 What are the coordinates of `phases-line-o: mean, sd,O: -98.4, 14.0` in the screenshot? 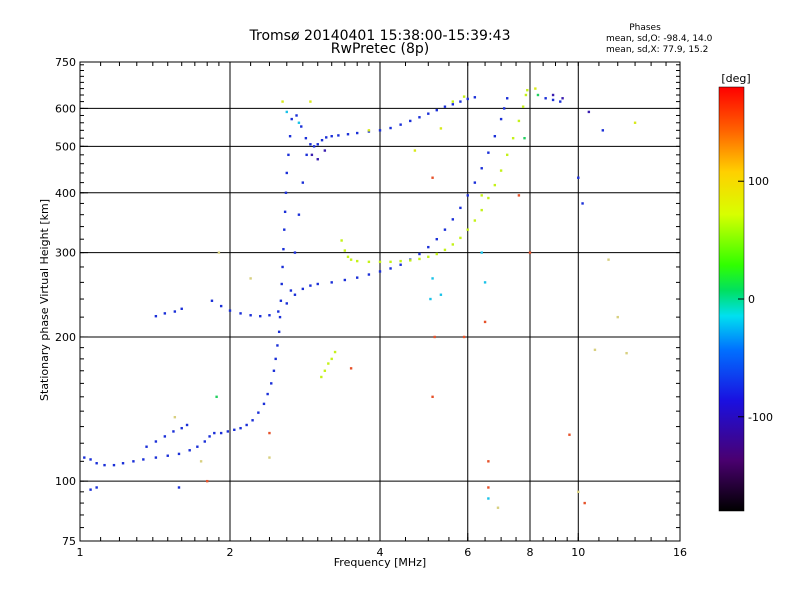 It's located at (659, 39).